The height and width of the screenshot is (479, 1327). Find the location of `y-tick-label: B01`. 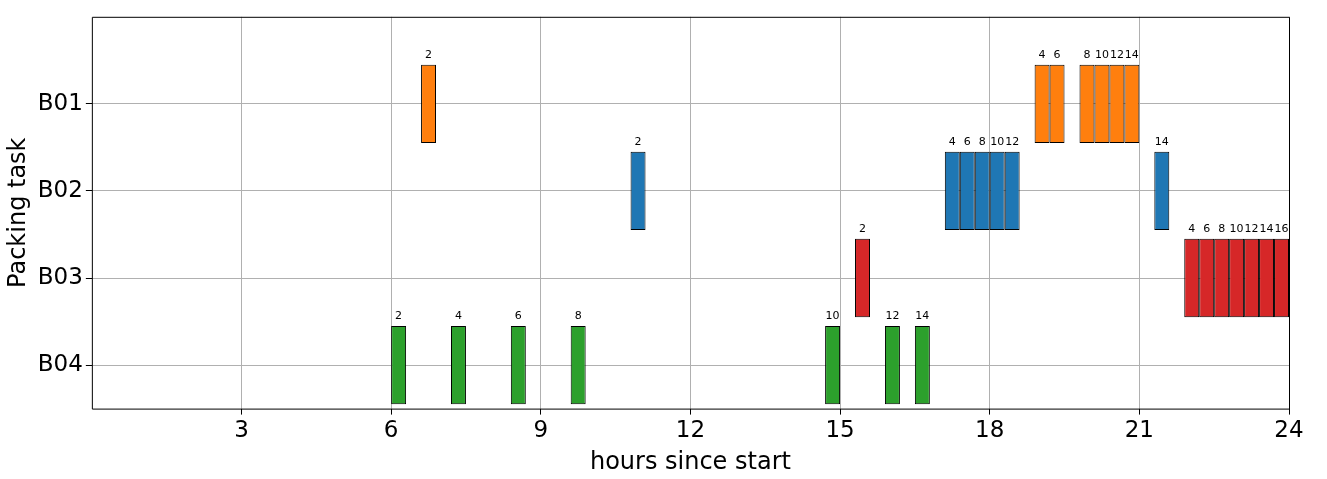

y-tick-label: B01 is located at coordinates (60, 101).